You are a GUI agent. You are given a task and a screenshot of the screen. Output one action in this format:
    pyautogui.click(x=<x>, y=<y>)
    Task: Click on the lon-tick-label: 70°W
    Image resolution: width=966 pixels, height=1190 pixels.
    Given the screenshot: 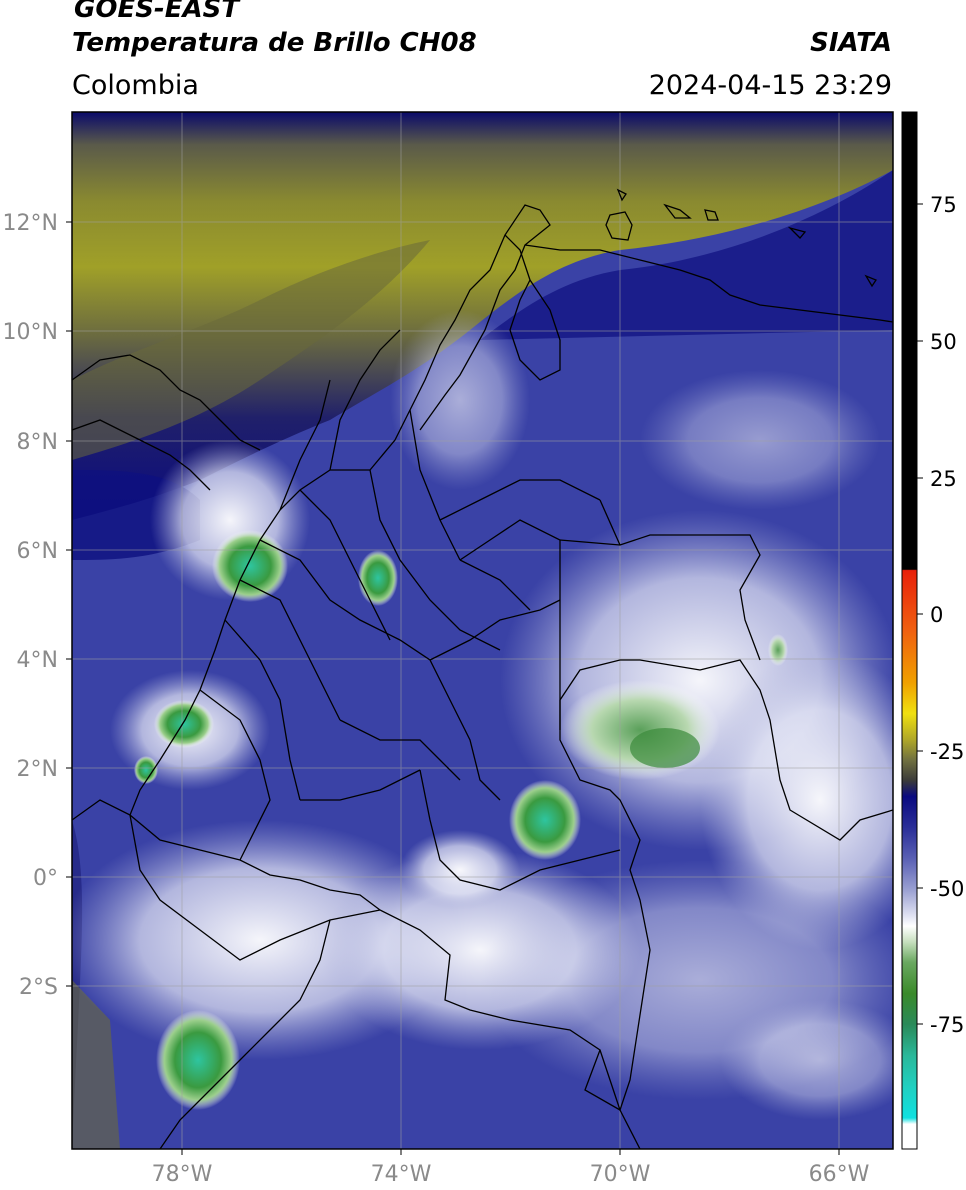 What is the action you would take?
    pyautogui.click(x=620, y=1174)
    